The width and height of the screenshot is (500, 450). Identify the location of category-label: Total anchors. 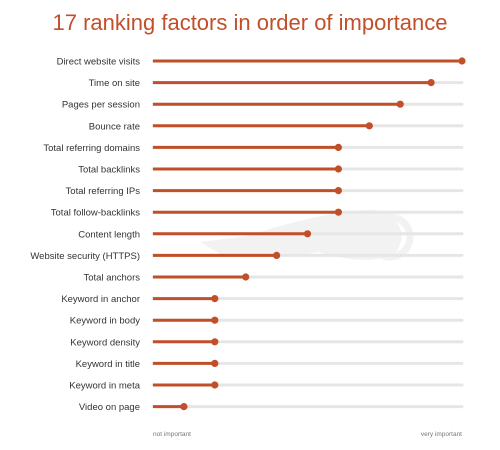
(111, 278).